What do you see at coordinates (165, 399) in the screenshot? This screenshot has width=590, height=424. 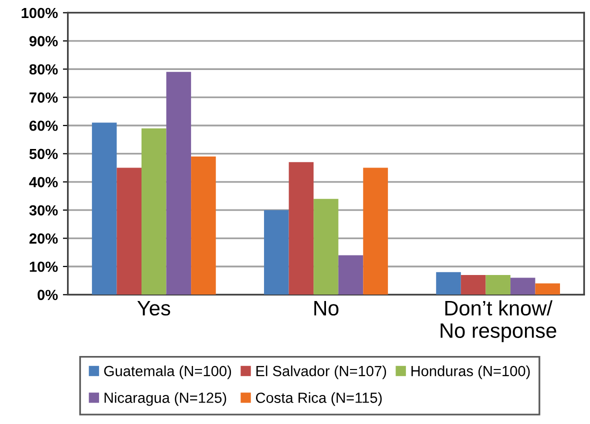 I see `legend-label: Nicaragua (N=125)` at bounding box center [165, 399].